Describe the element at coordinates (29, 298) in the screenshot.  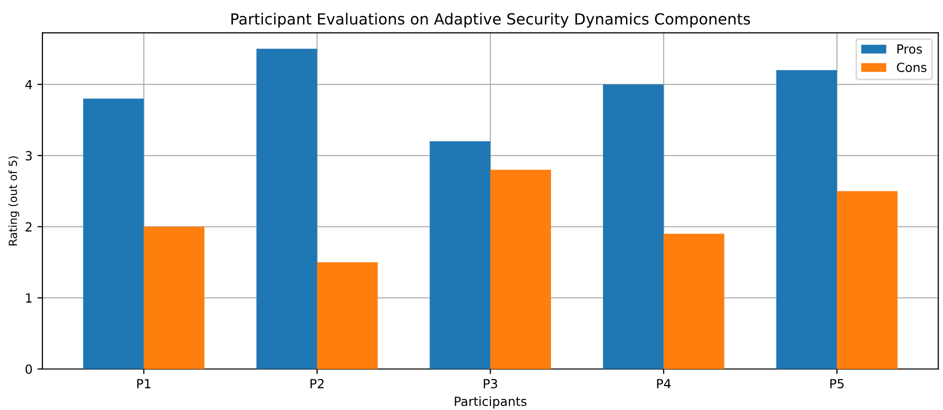
I see `y-tick-label: 1` at that location.